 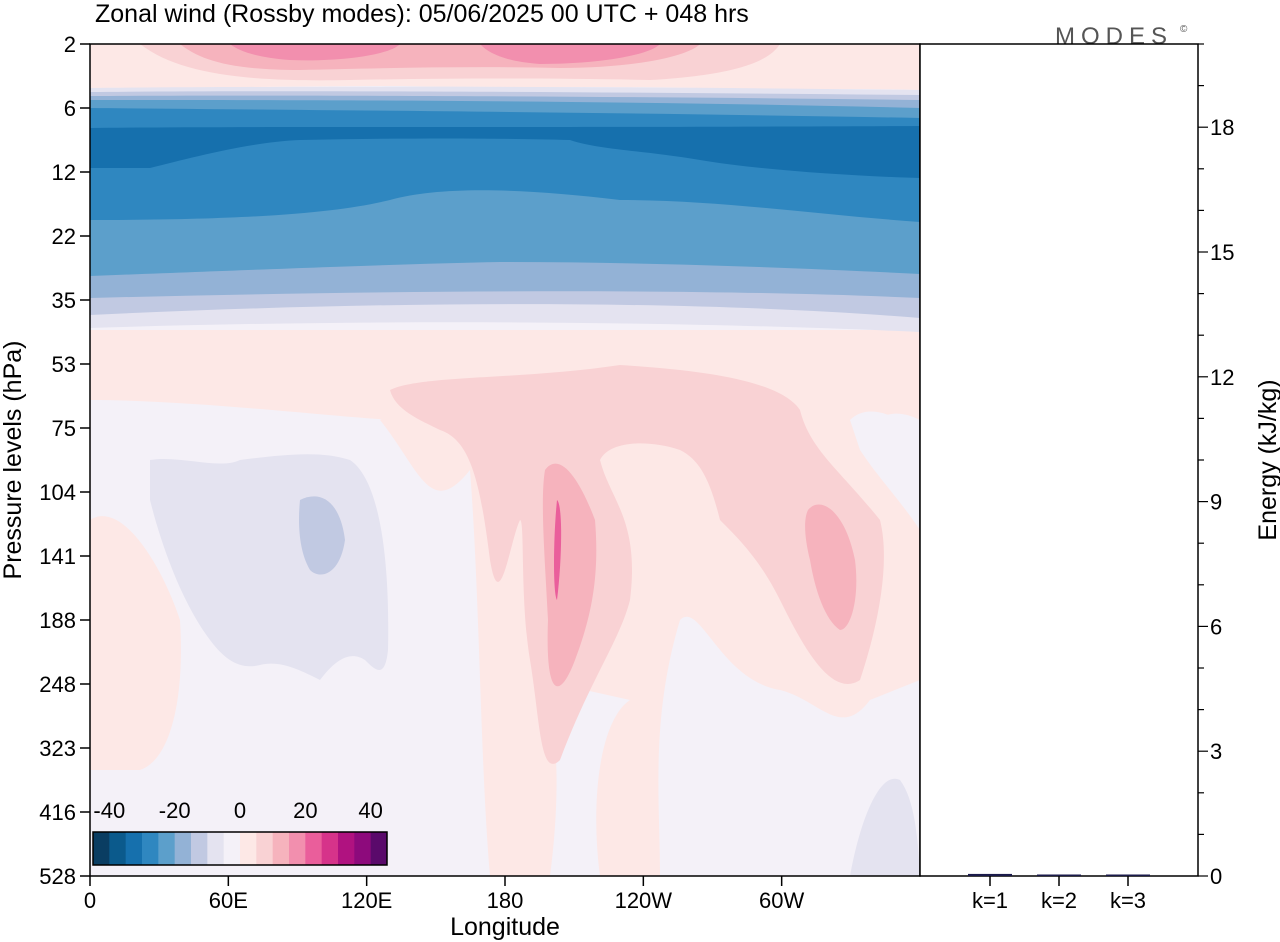 I want to click on x-tick-label: 180, so click(x=505, y=900).